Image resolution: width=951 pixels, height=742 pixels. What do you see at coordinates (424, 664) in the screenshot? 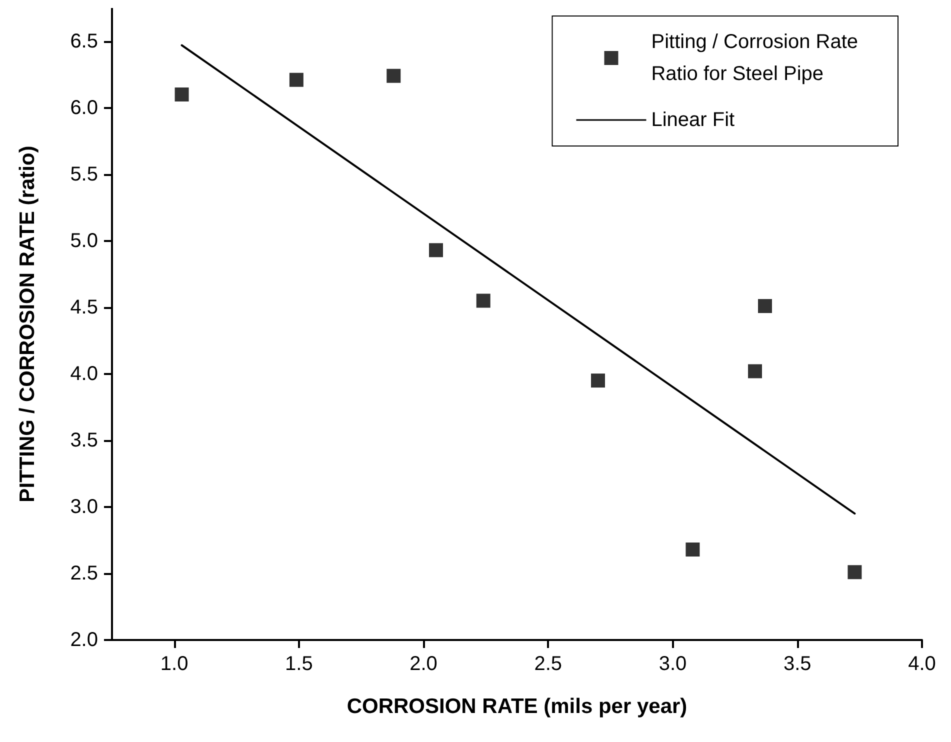
I see `x-tick-label: 2.0` at bounding box center [424, 664].